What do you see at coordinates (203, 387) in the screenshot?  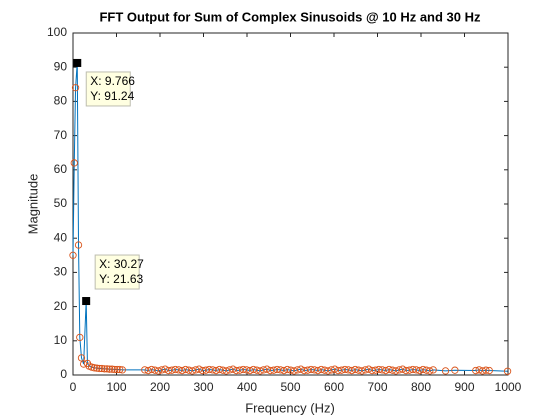 I see `x-tick-label: 300` at bounding box center [203, 387].